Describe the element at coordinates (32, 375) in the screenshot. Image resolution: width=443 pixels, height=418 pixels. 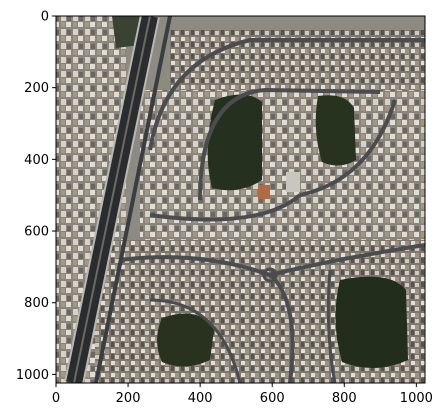
I see `y-tick-label: 1000` at that location.